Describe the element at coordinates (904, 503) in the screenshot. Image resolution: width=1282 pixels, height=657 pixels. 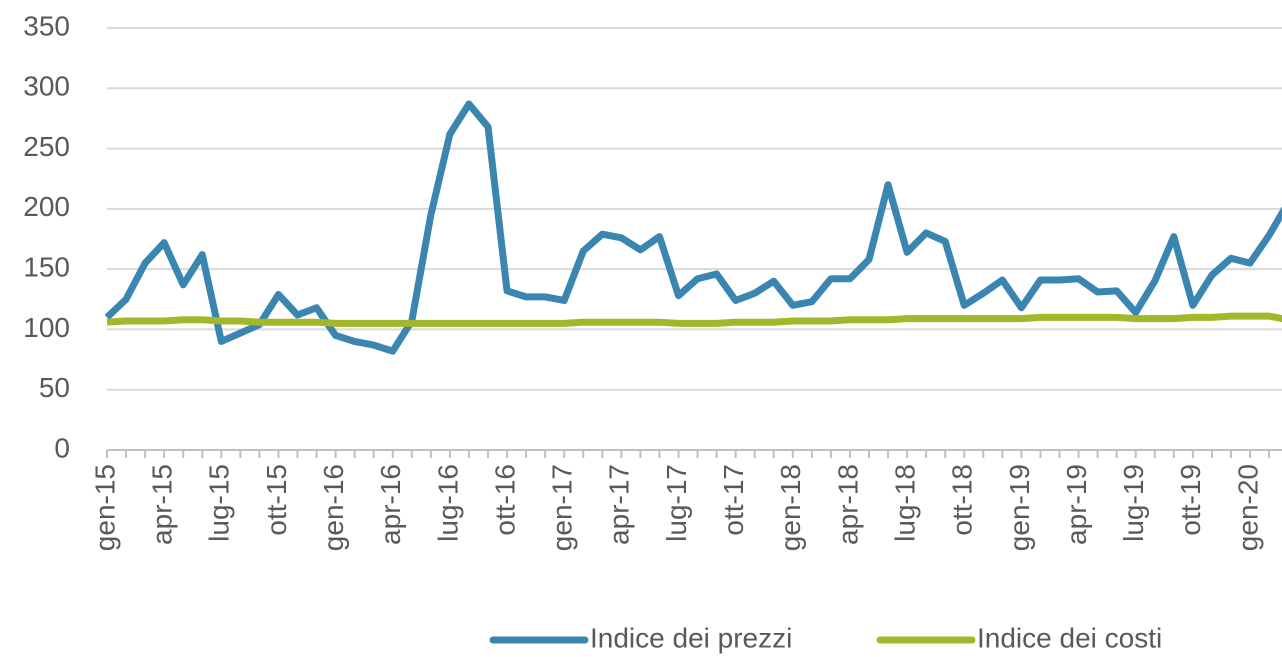
I see `x-tick-label: lug-18` at that location.